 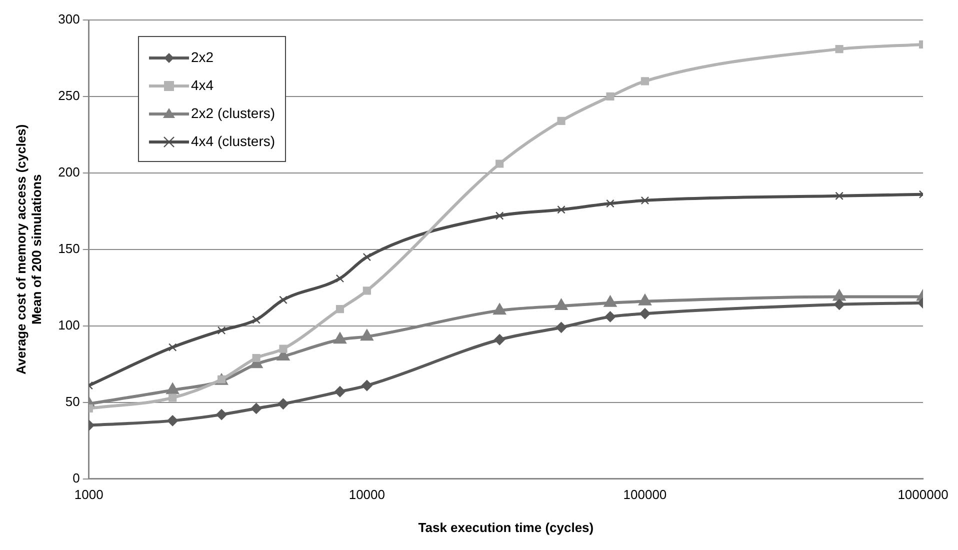 I want to click on x-tick-label: 10000, so click(x=367, y=494).